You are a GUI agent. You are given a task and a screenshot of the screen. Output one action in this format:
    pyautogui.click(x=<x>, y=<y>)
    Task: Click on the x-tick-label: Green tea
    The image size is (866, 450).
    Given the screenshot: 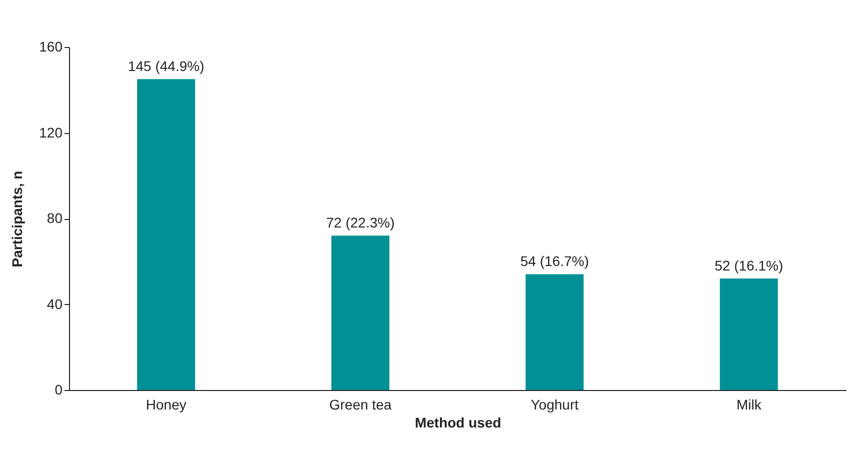 What is the action you would take?
    pyautogui.click(x=360, y=404)
    